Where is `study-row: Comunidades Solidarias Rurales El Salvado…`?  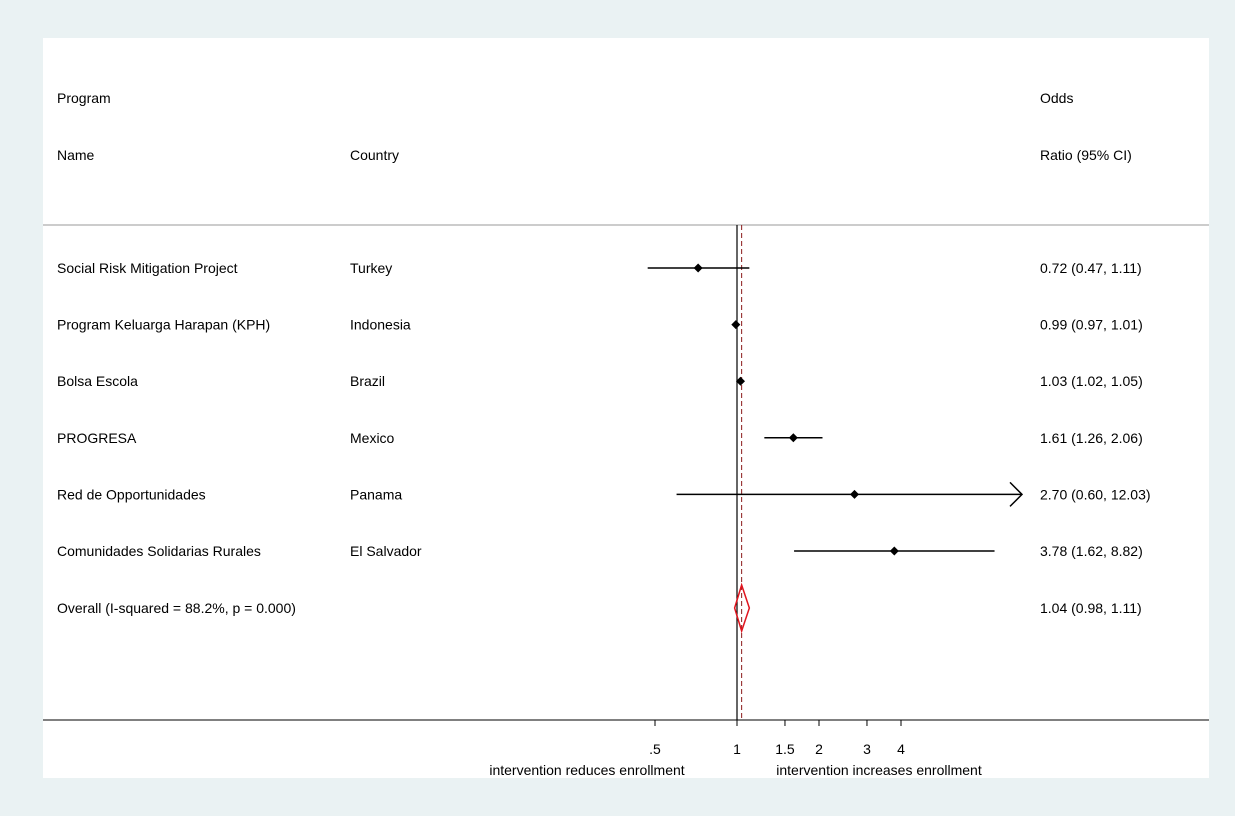
study-row: Comunidades Solidarias Rurales El Salvado… is located at coordinates (600, 551).